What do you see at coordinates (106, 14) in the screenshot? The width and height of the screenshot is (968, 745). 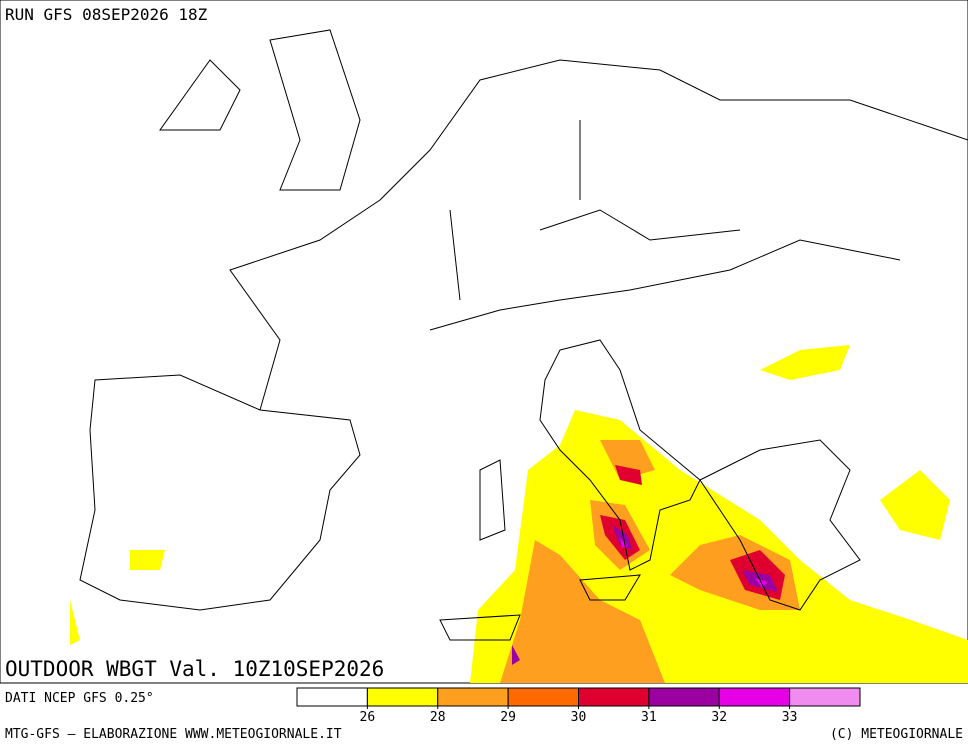 I see `run-label: RUN GFS 08SEP2026 18Z` at bounding box center [106, 14].